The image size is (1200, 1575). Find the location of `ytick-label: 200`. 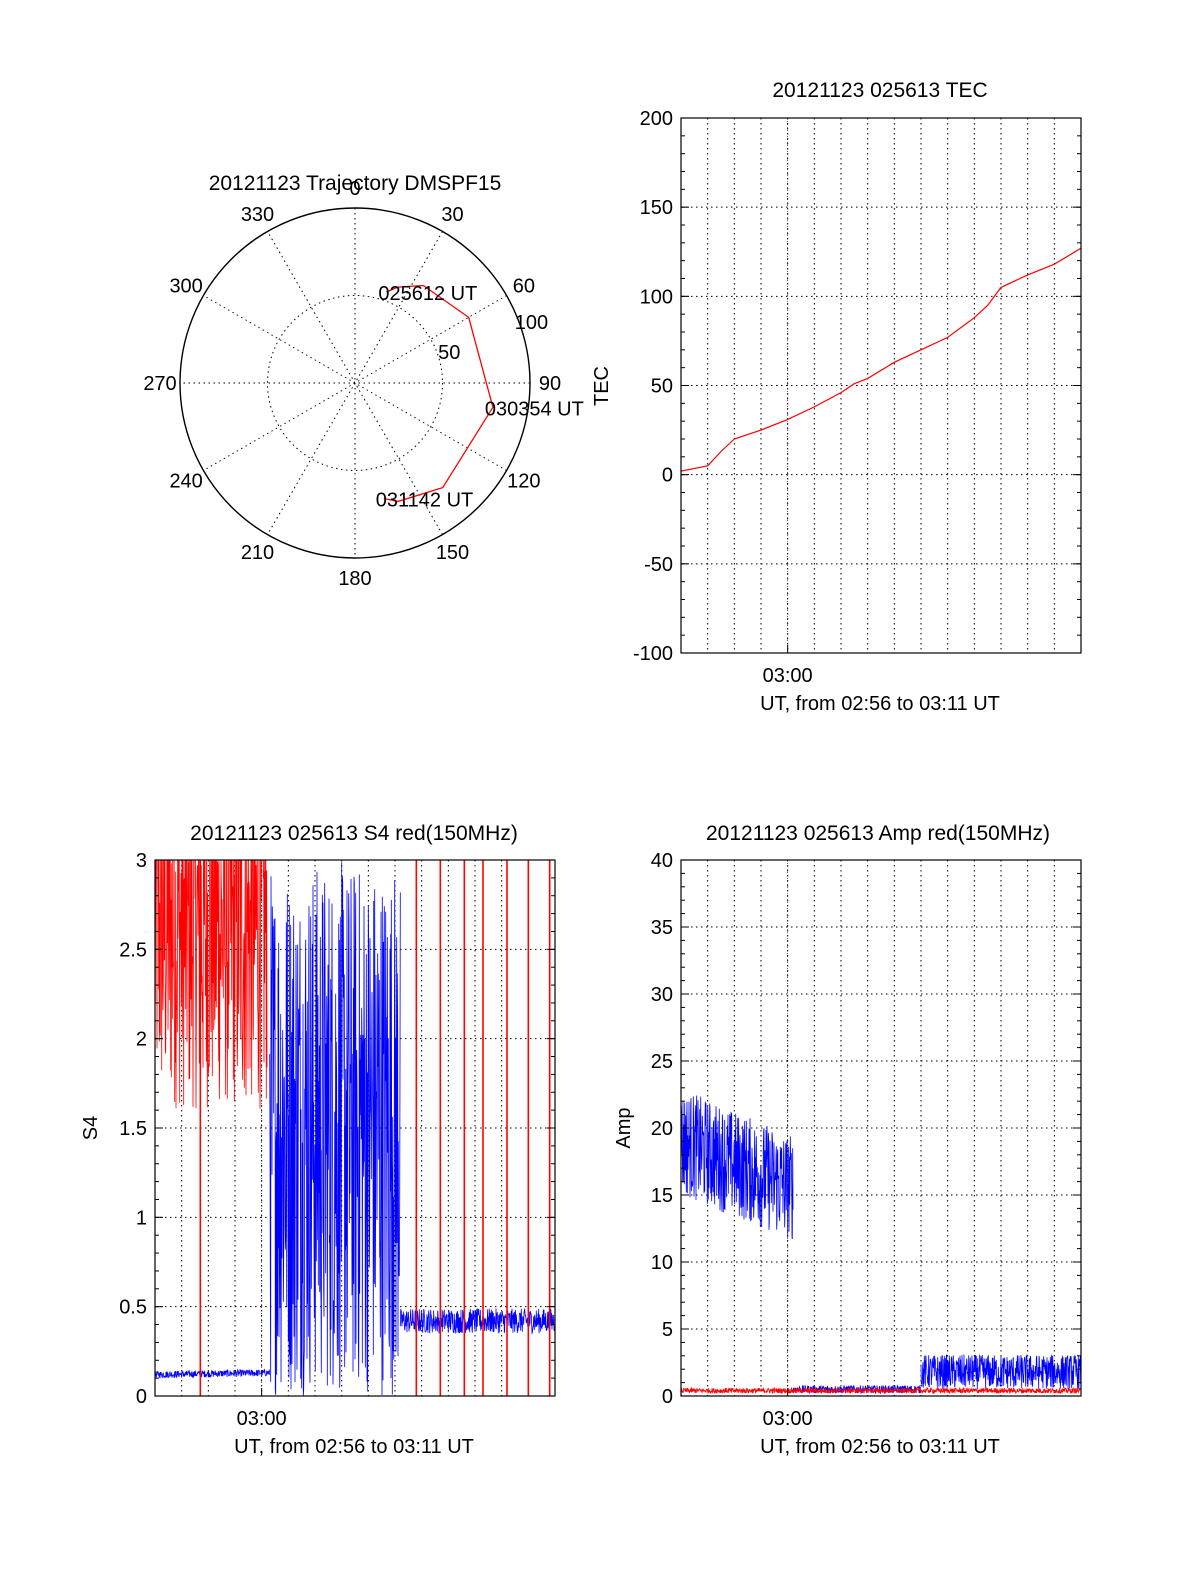

ytick-label: 200 is located at coordinates (656, 119).